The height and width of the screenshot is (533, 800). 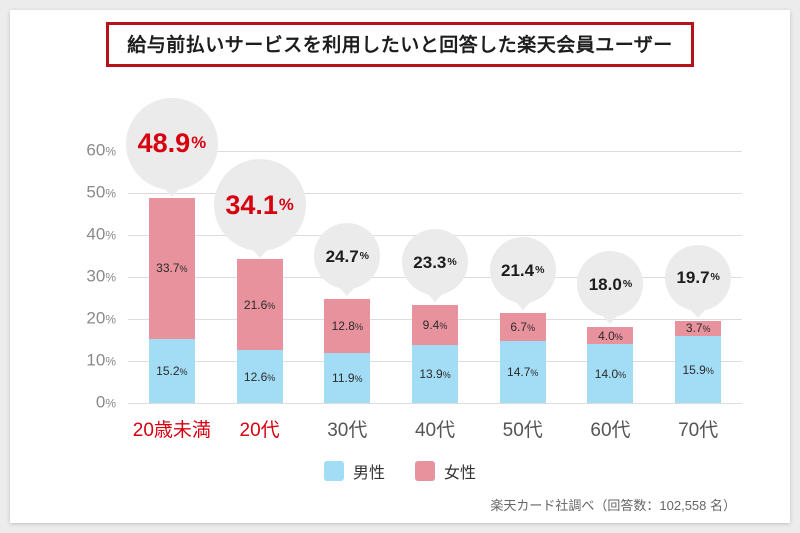 I want to click on category-label: 20歳未満, so click(x=171, y=430).